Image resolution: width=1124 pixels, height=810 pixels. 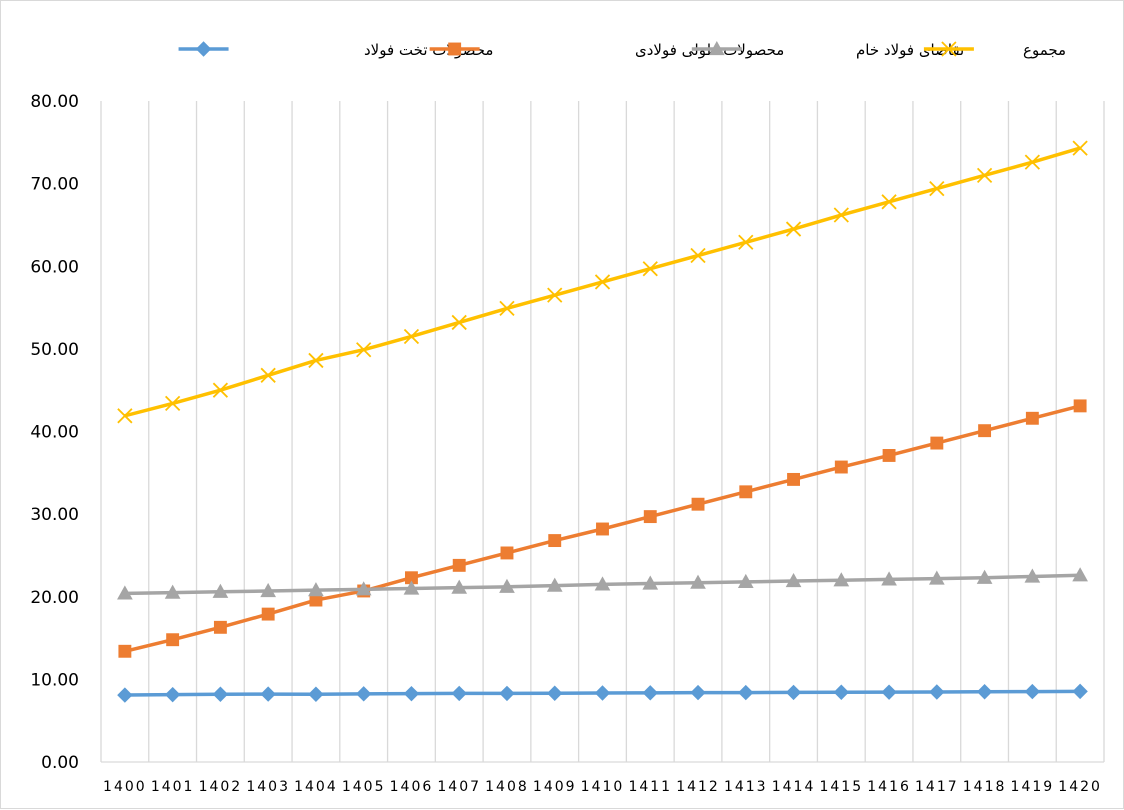 I want to click on x-tick-label: 1409, so click(x=555, y=787).